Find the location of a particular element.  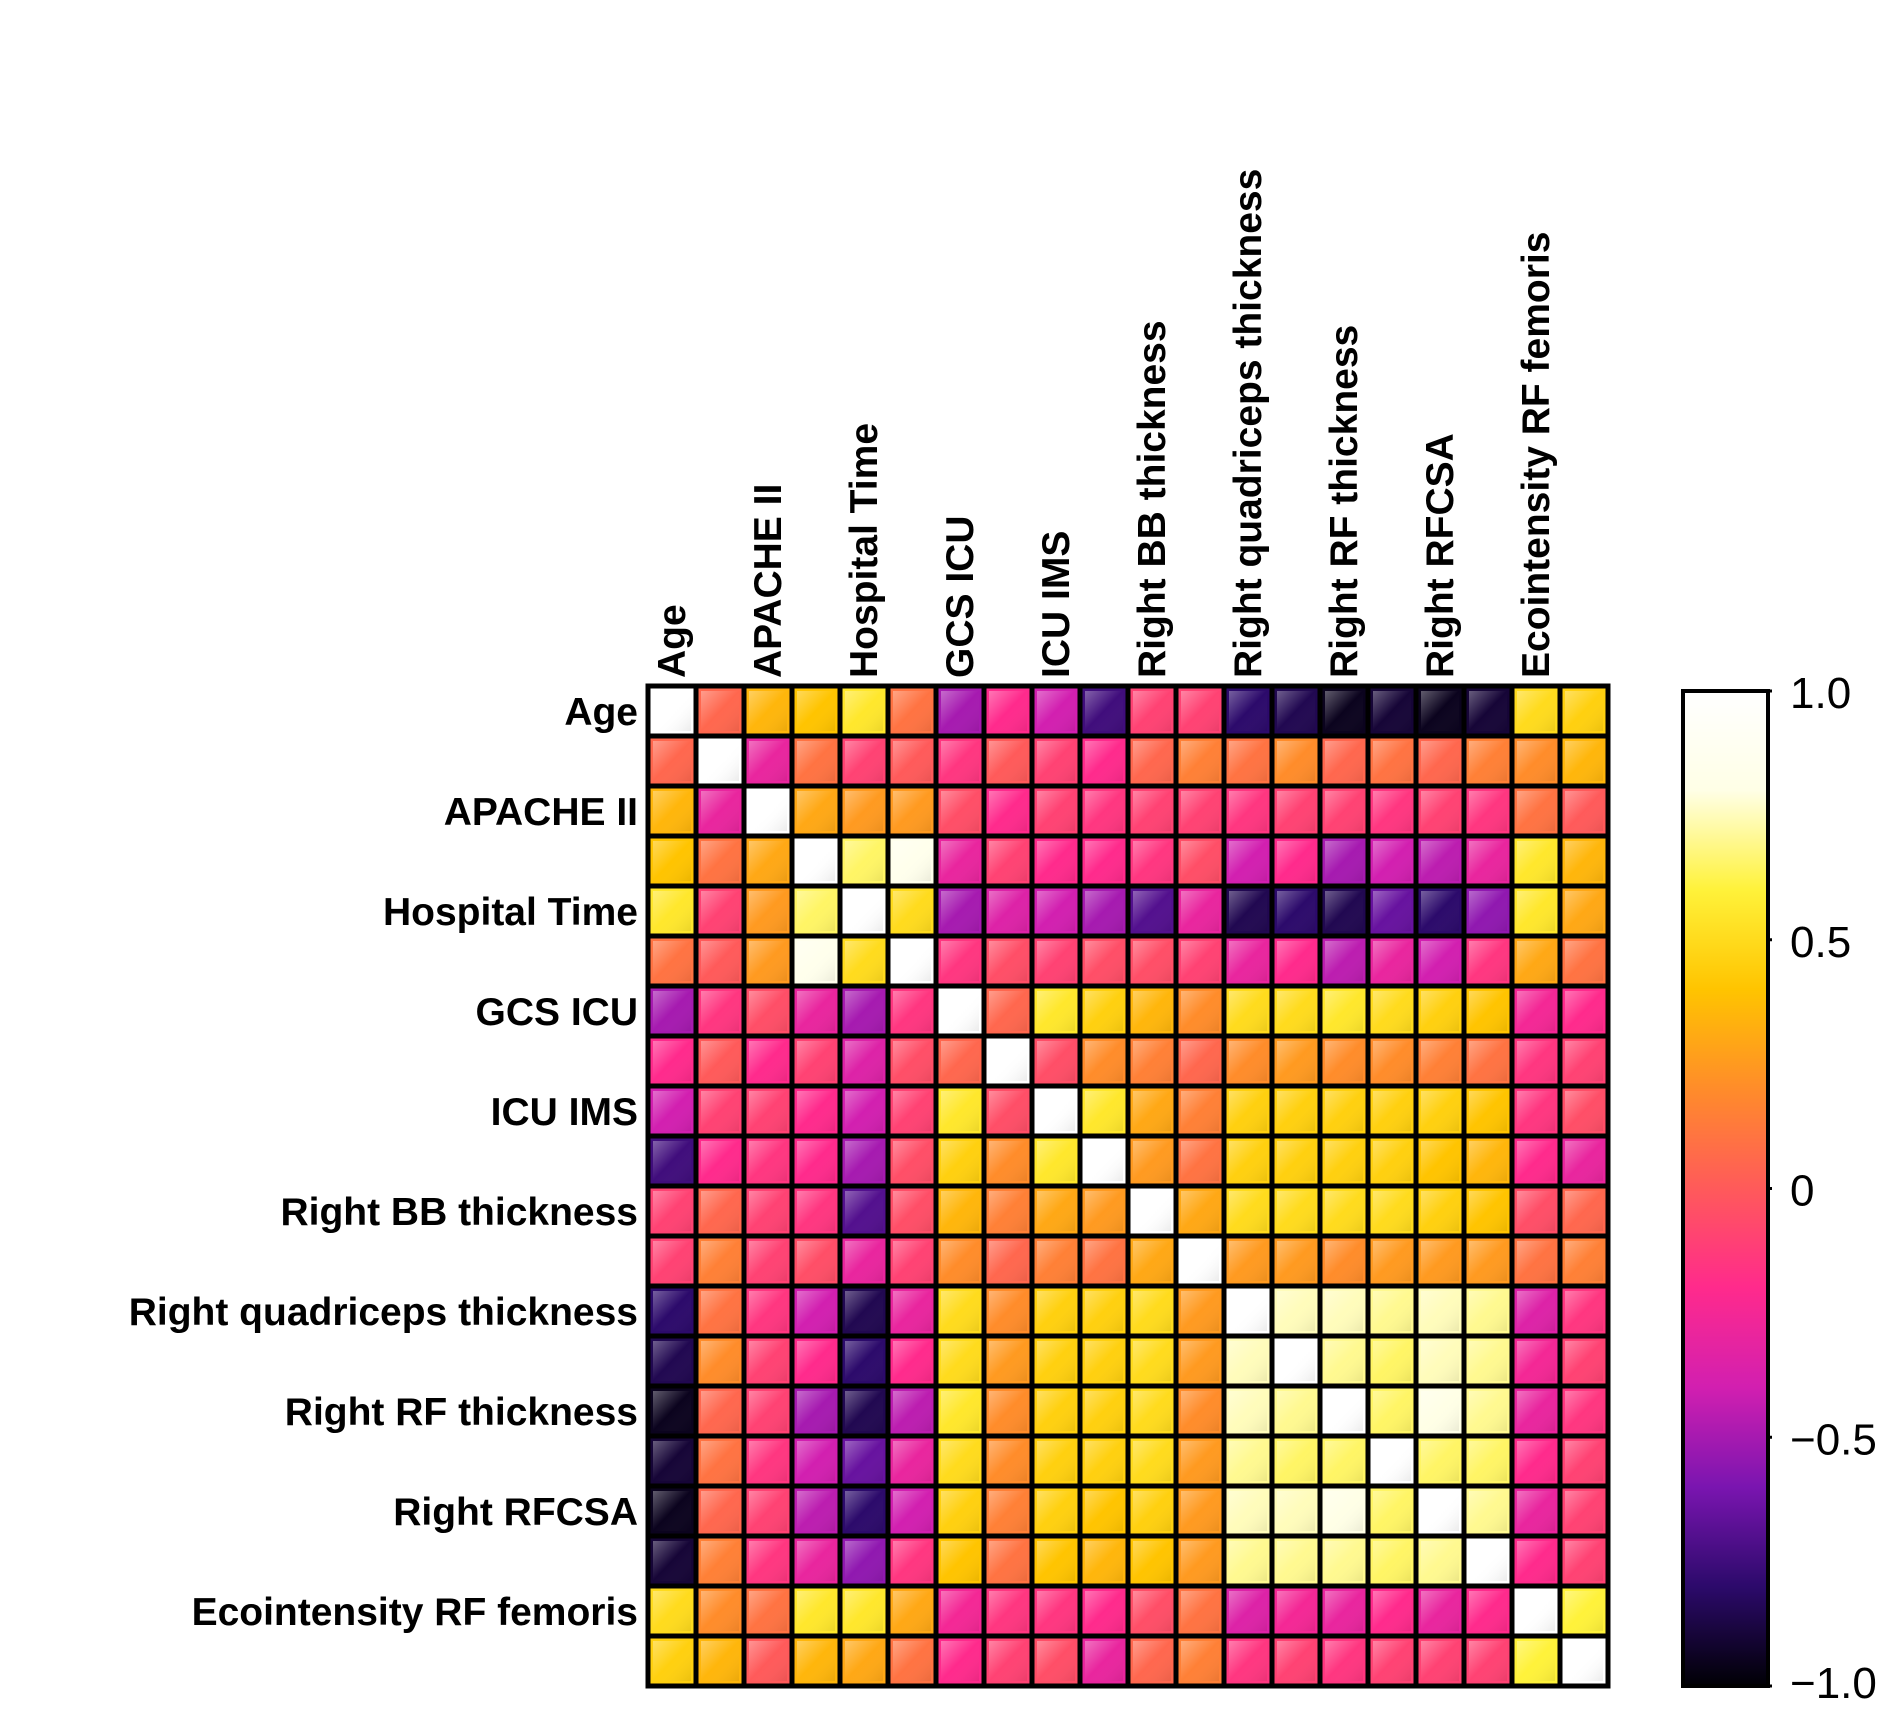

heatmap-cell-r9-c6 is located at coordinates (960, 1161).